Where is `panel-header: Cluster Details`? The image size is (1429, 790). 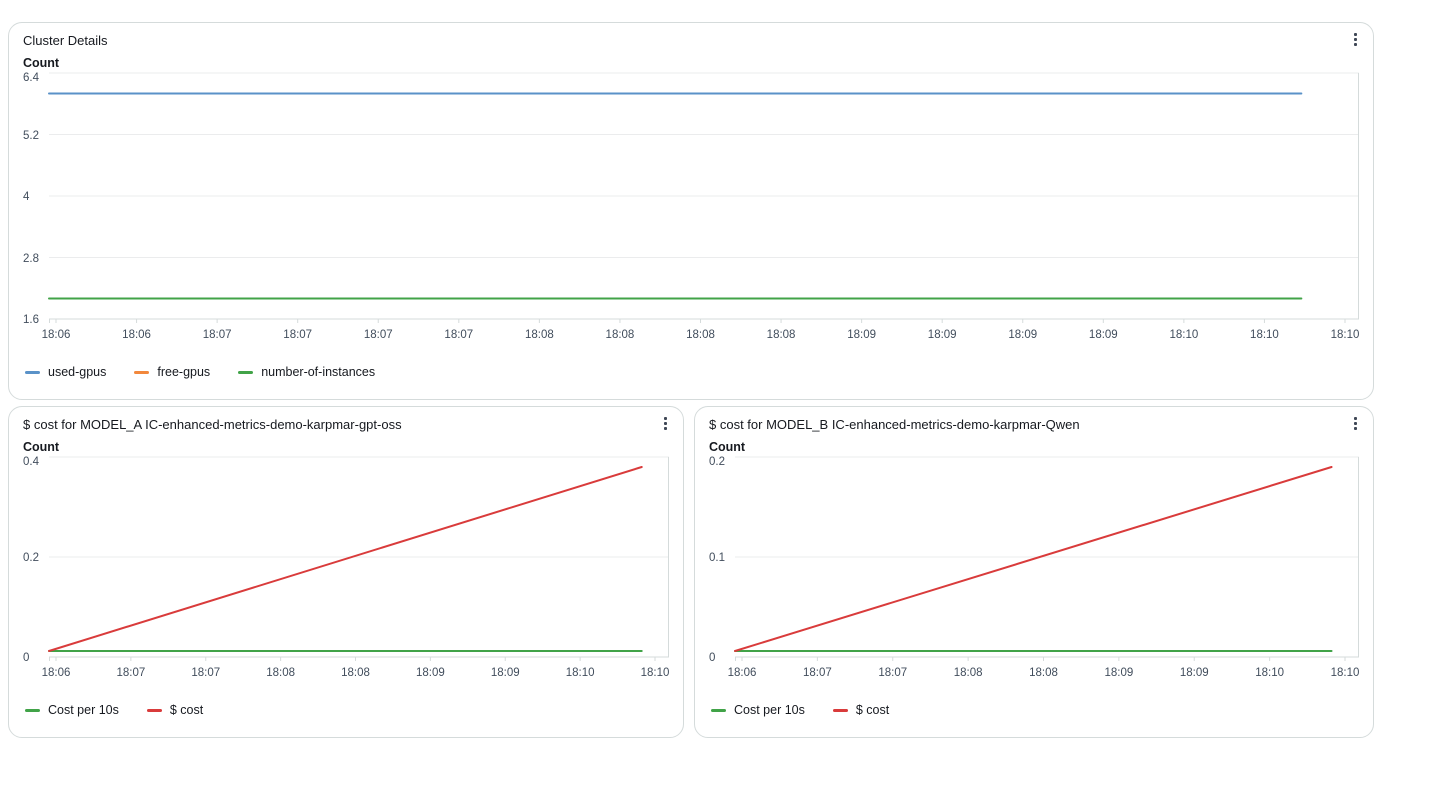 panel-header: Cluster Details is located at coordinates (691, 44).